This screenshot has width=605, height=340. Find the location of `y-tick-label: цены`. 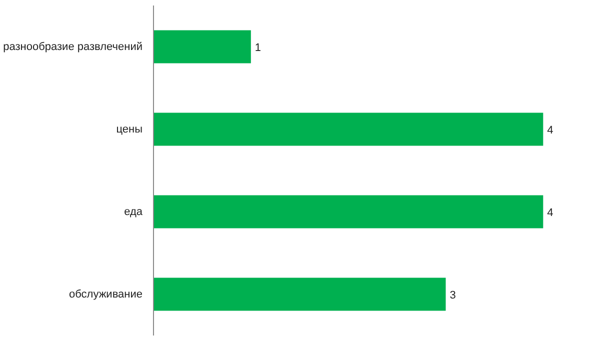

y-tick-label: цены is located at coordinates (129, 129).